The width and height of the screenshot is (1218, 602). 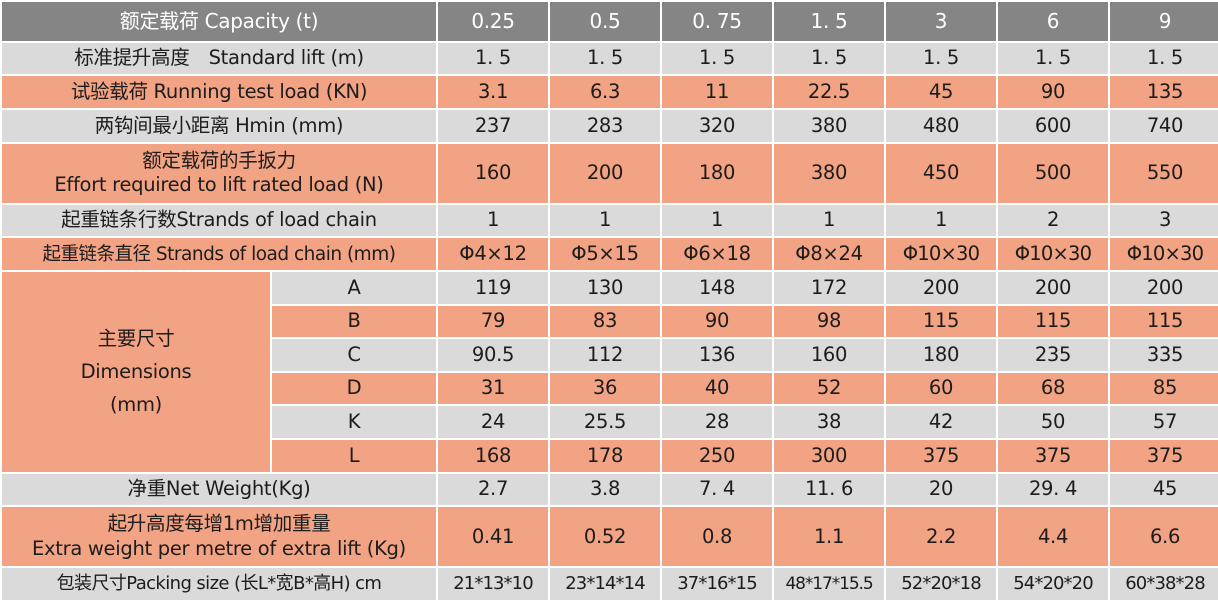 I want to click on cell-value: 335, so click(x=1164, y=355).